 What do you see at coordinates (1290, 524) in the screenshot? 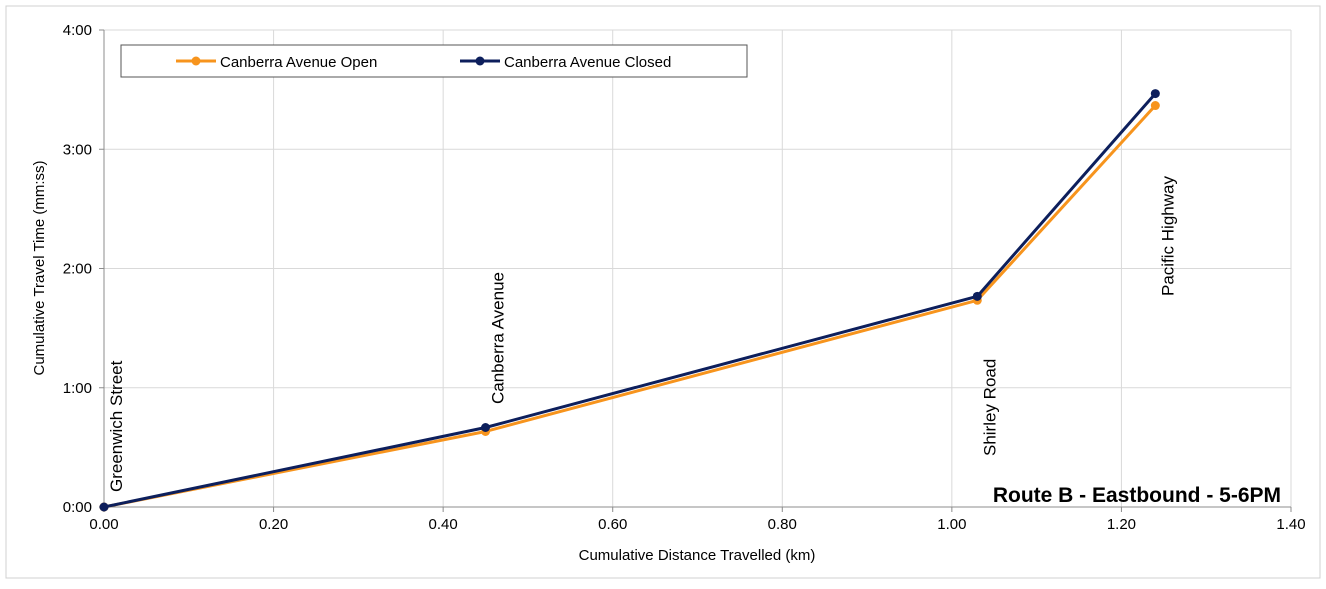
I see `x-tick-label: 1.40` at bounding box center [1290, 524].